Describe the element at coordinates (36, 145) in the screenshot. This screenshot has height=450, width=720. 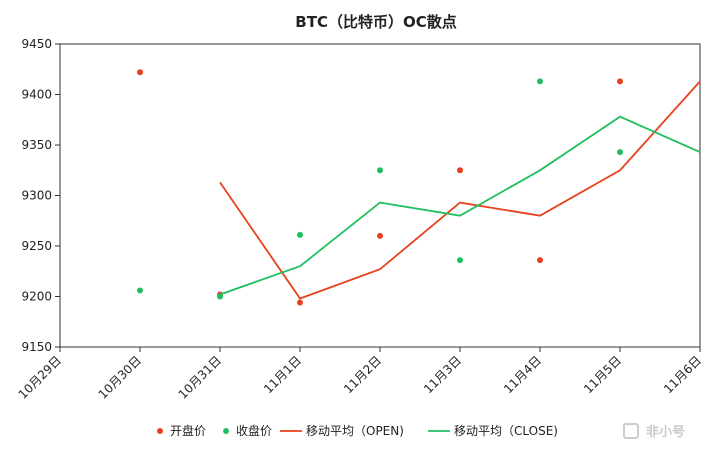
I see `y-tick-label: 9350` at that location.